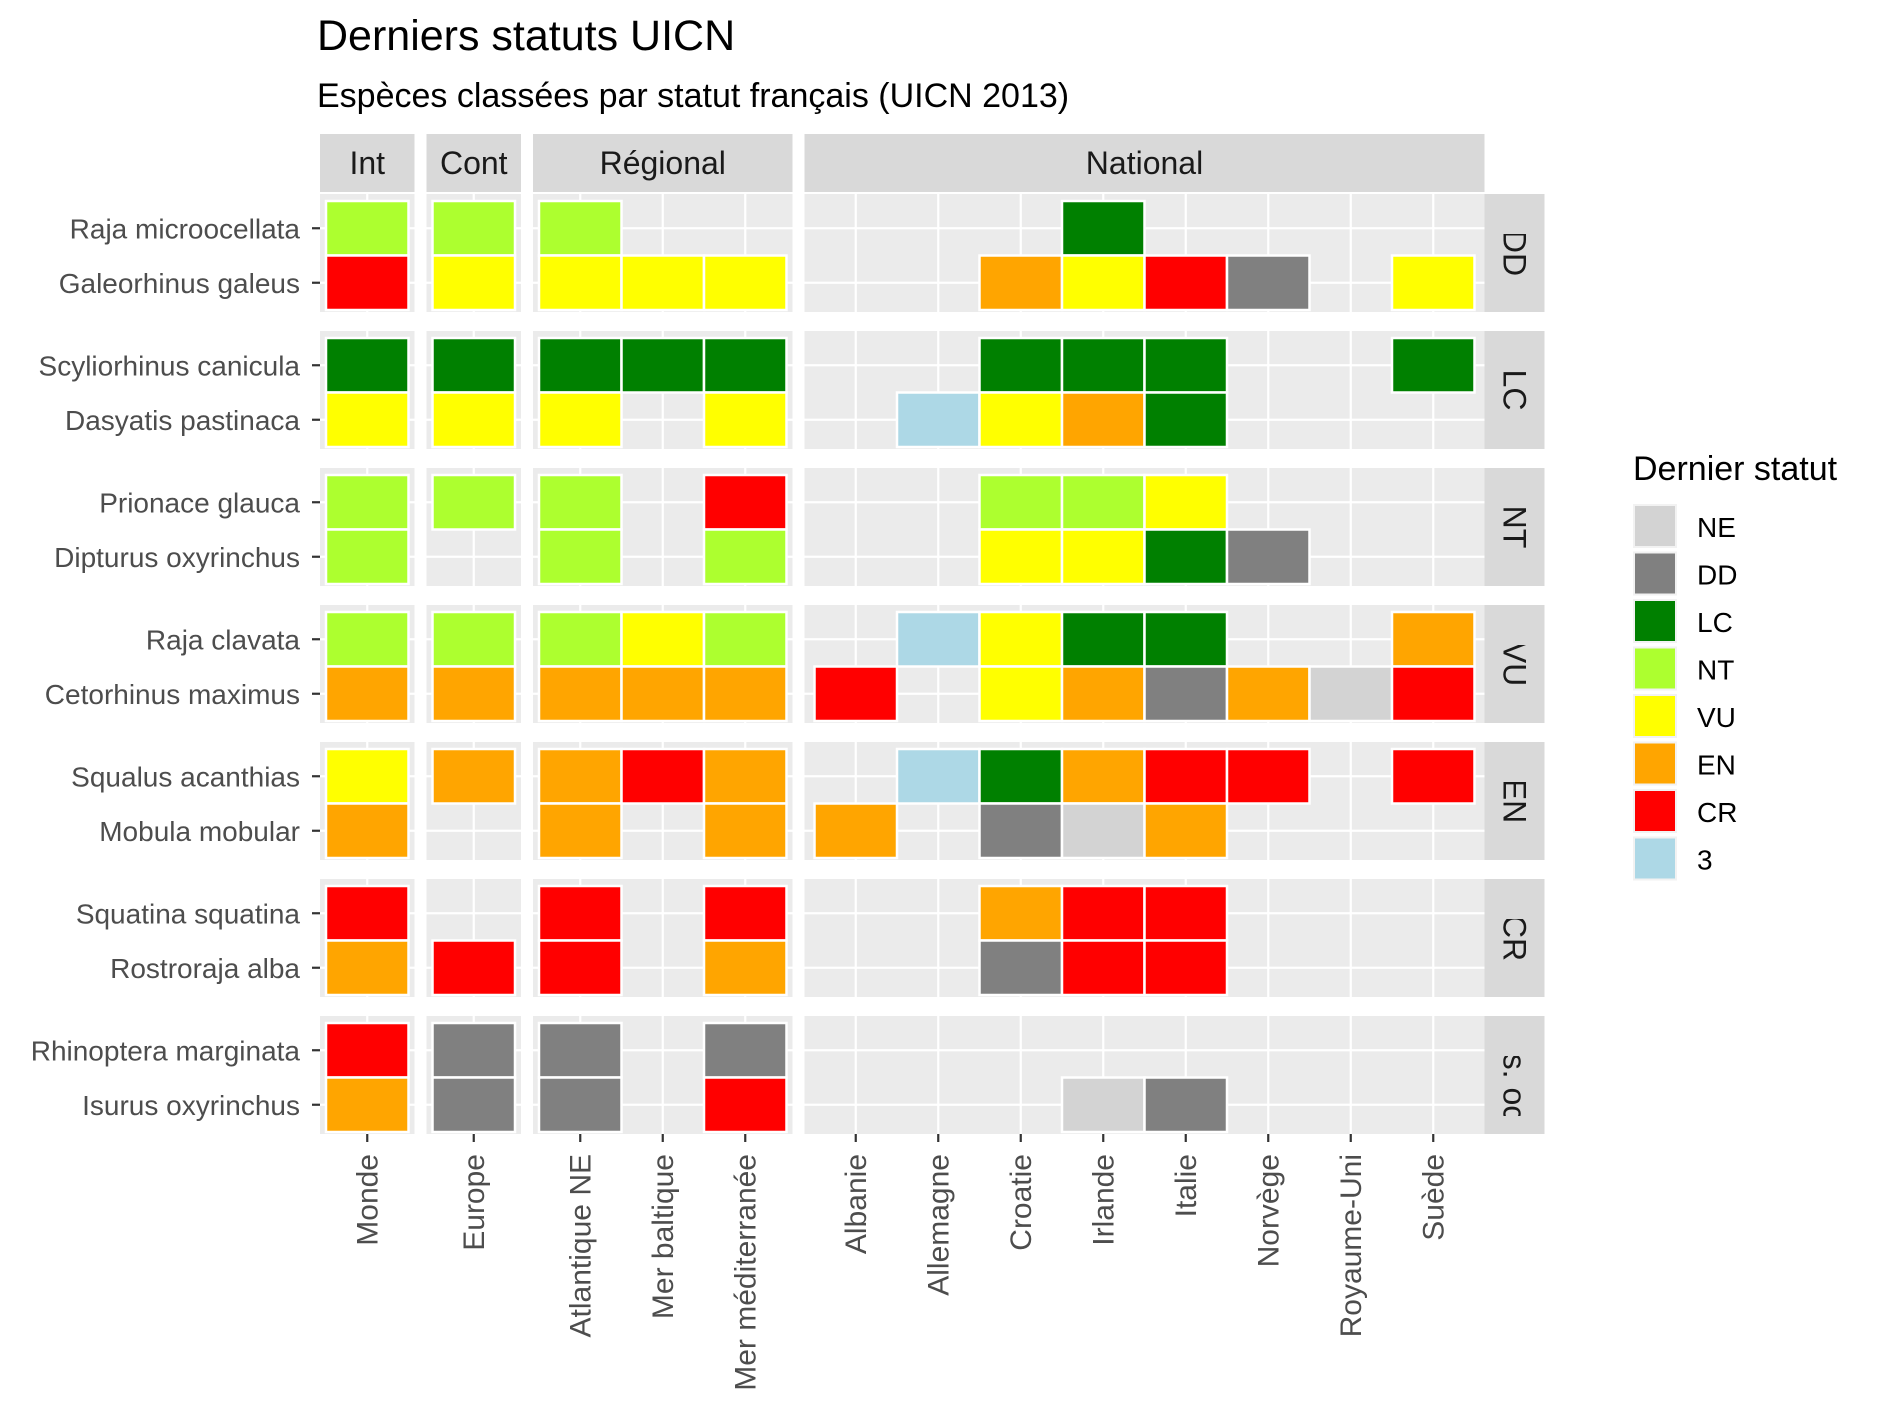 The height and width of the screenshot is (1417, 1889). Describe the element at coordinates (745, 694) in the screenshot. I see `tile-cetorhinus-maximus-mer-mediterranee` at that location.